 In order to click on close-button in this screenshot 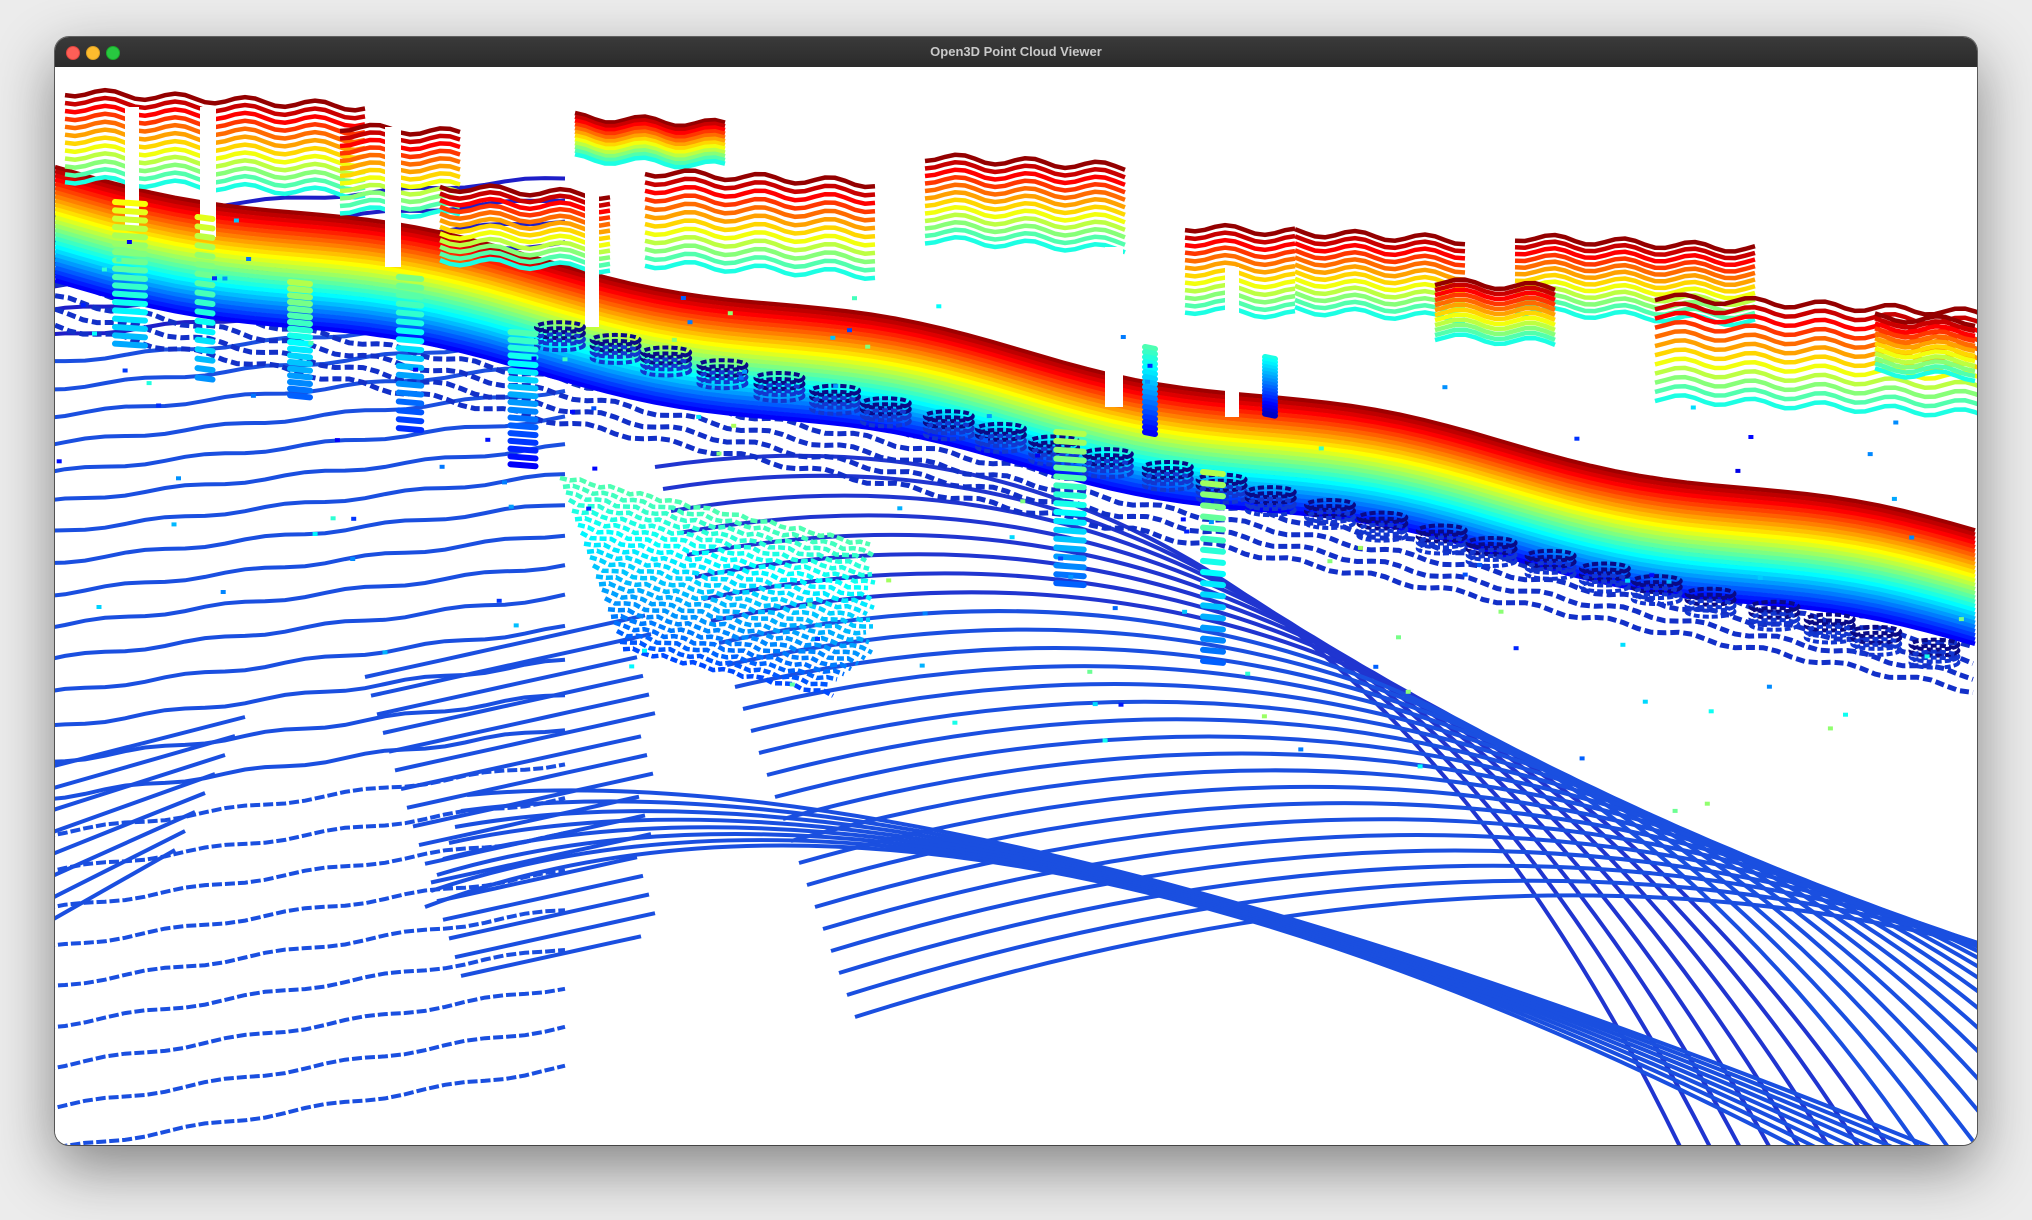, I will do `click(73, 53)`.